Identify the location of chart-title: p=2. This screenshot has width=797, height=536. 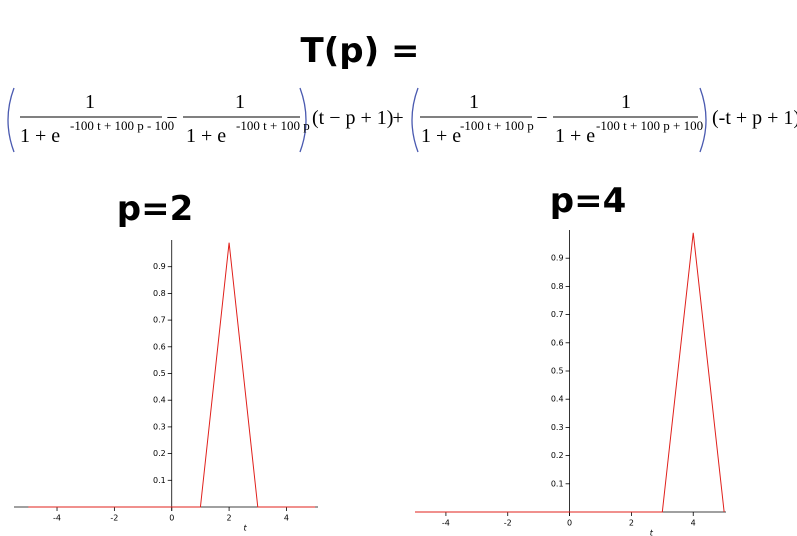
(155, 209).